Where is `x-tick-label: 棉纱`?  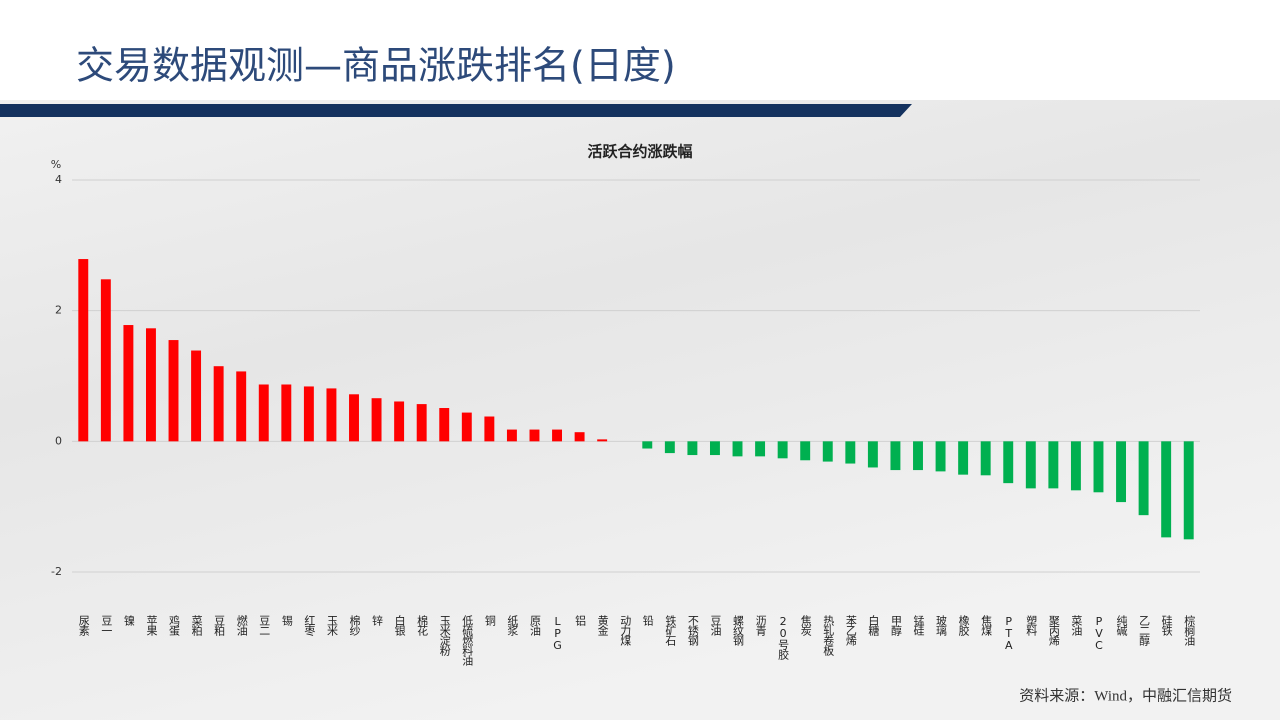 x-tick-label: 棉纱 is located at coordinates (354, 625).